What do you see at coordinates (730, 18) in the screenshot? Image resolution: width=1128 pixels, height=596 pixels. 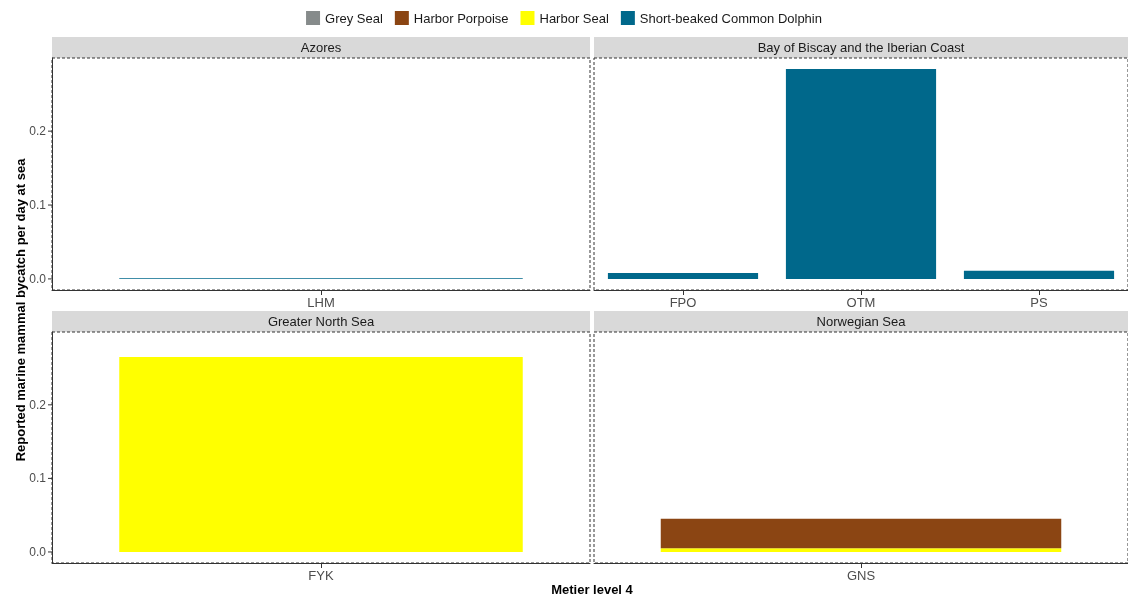 I see `legend-label: Short-beaked Common Dolphin` at bounding box center [730, 18].